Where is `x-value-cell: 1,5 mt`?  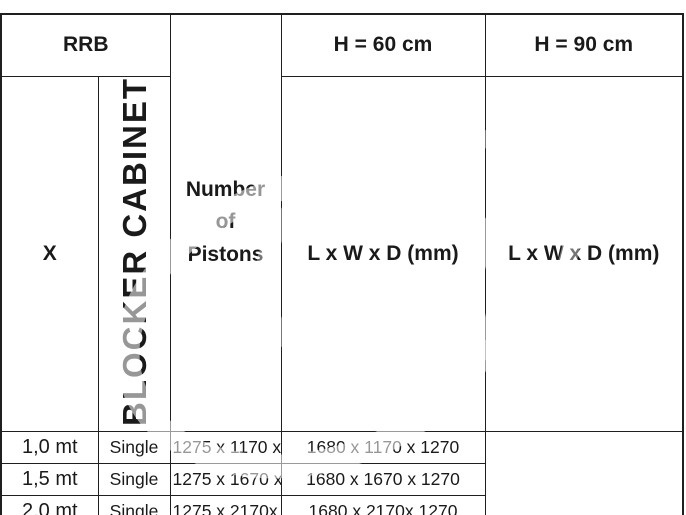 x-value-cell: 1,5 mt is located at coordinates (49, 479).